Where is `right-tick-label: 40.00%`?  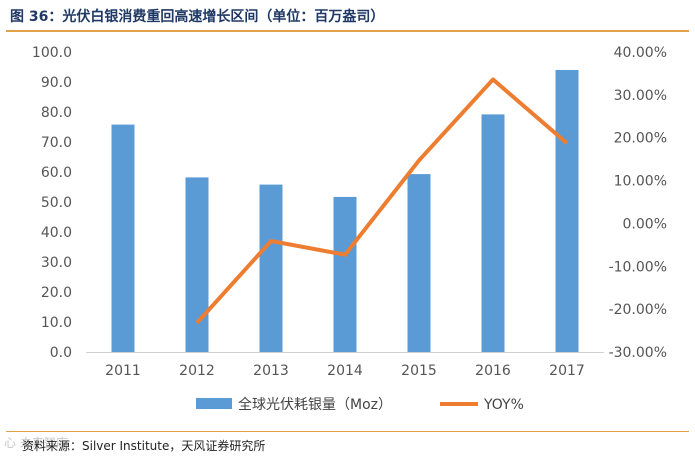
right-tick-label: 40.00% is located at coordinates (640, 53).